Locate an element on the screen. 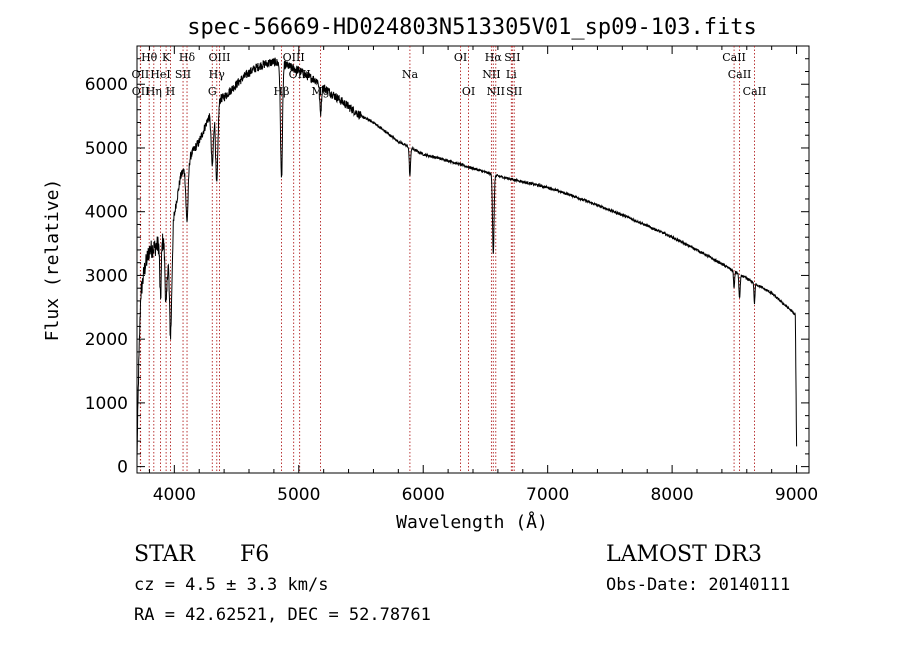  line-marker-label-10: Hγ is located at coordinates (217, 74).